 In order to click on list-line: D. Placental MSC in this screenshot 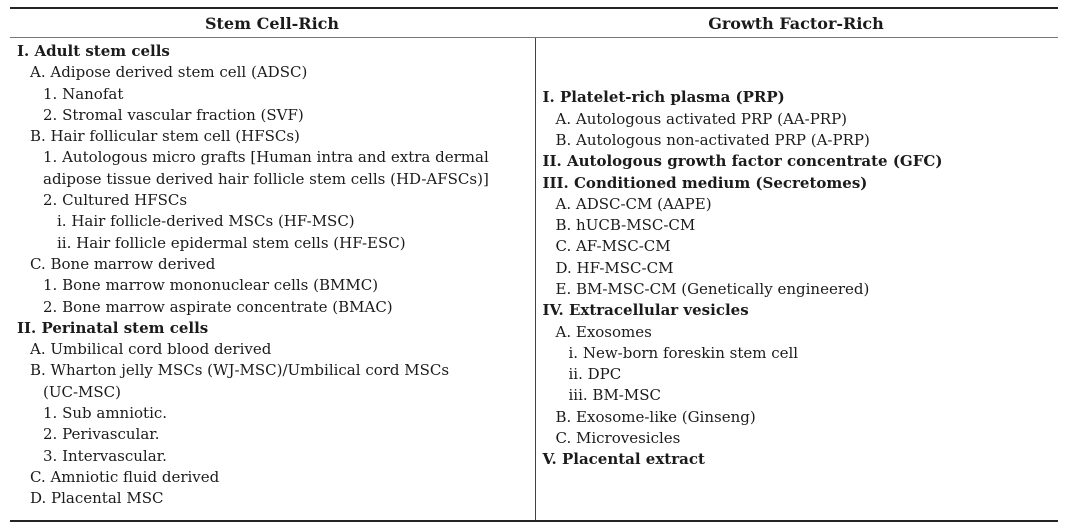, I will do `click(97, 498)`.